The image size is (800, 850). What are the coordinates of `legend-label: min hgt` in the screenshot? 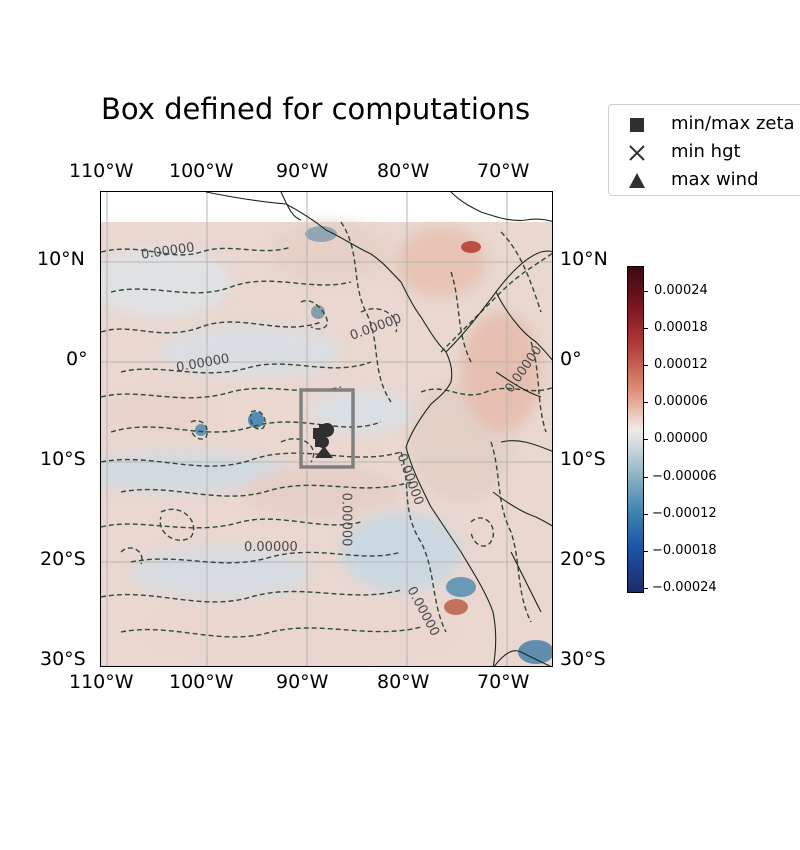 It's located at (706, 151).